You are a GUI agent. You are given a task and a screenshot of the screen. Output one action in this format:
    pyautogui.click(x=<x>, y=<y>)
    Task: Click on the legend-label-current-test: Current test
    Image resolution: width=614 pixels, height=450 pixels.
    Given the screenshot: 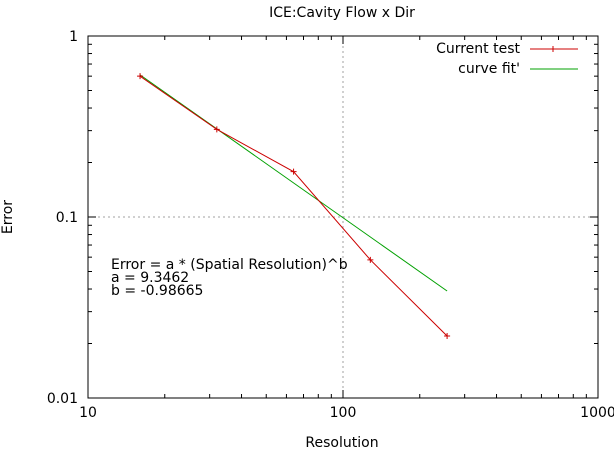 What is the action you would take?
    pyautogui.click(x=478, y=49)
    